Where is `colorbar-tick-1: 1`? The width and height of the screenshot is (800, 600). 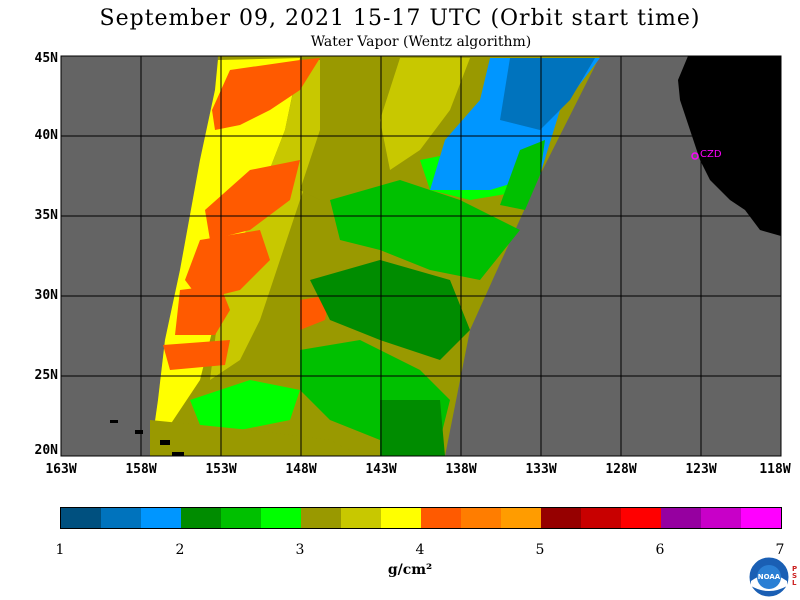 colorbar-tick-1: 1 is located at coordinates (60, 550).